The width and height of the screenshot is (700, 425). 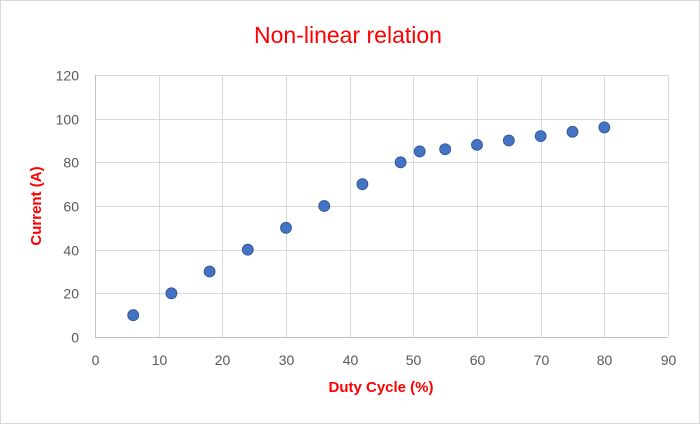 What do you see at coordinates (414, 360) in the screenshot?
I see `x-tick-label: 50` at bounding box center [414, 360].